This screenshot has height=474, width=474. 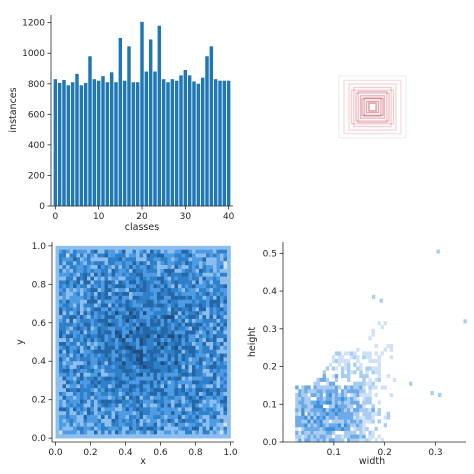 I want to click on x-tick-label: 0.0, so click(x=55, y=453).